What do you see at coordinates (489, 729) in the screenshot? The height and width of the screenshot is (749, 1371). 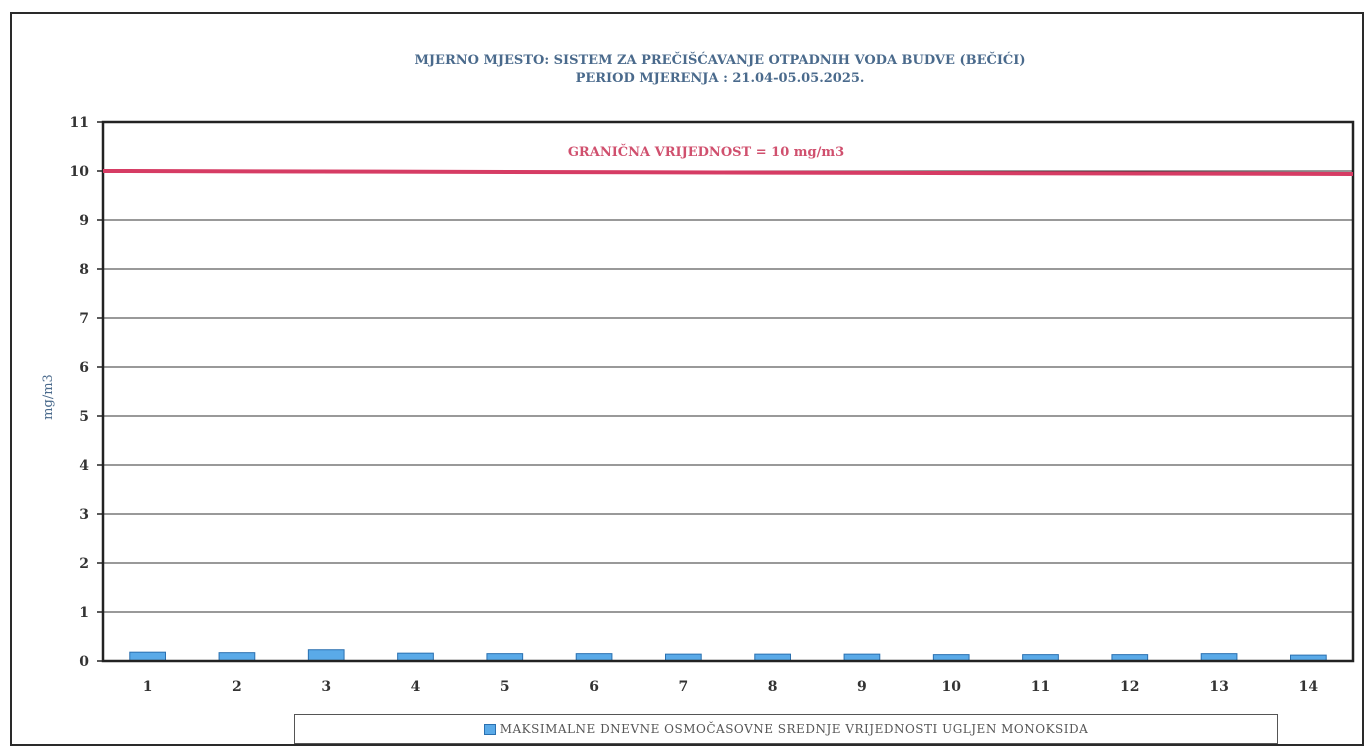 I see `legend-swatch` at bounding box center [489, 729].